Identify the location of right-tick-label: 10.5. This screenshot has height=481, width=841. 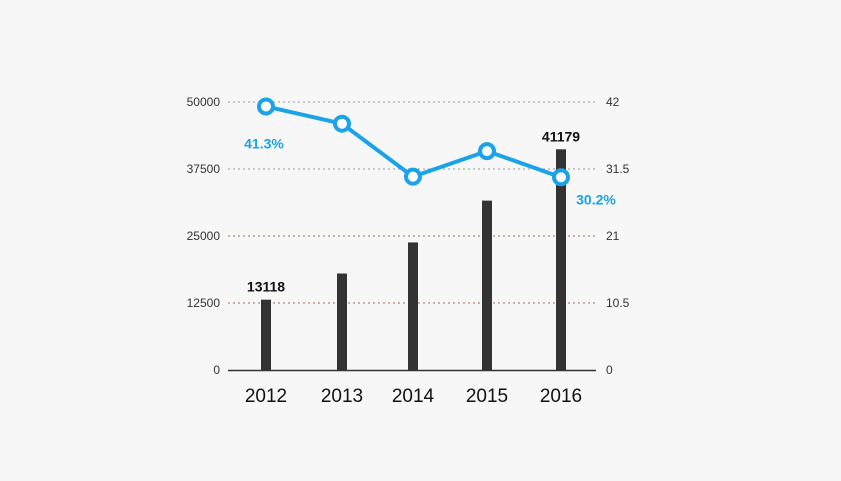
(618, 303).